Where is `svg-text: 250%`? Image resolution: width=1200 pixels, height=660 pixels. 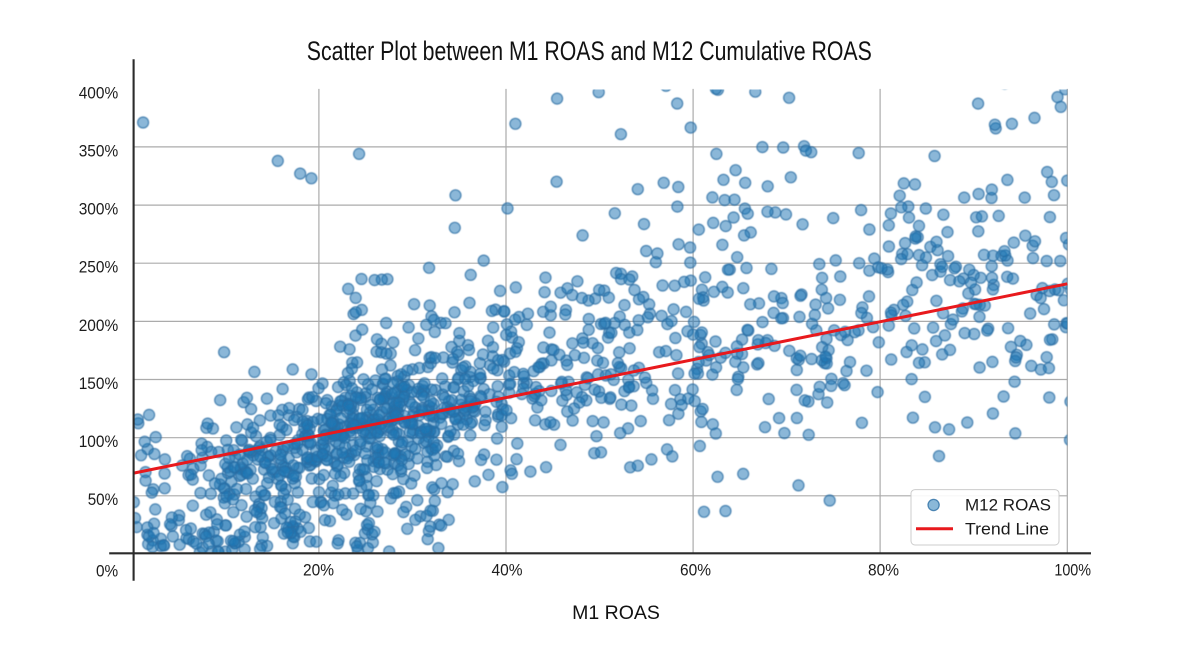 svg-text: 250% is located at coordinates (99, 267).